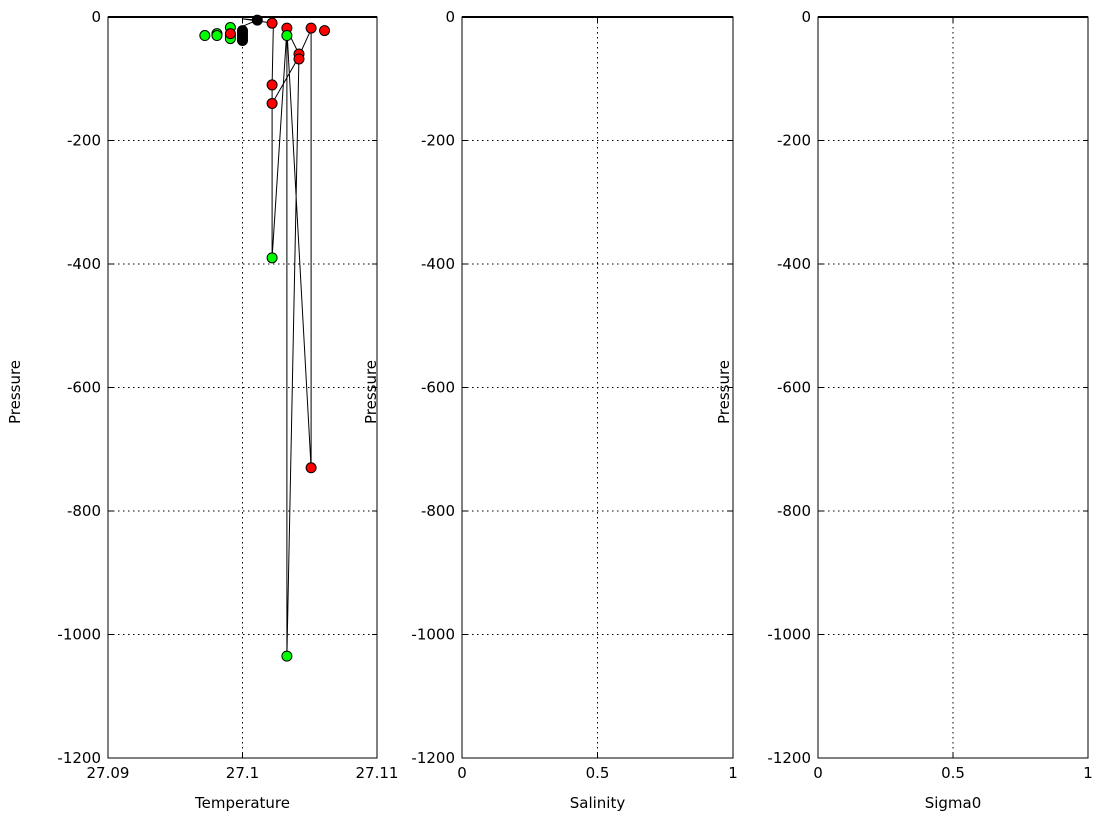 Image resolution: width=1093 pixels, height=827 pixels. I want to click on x-axis-title: Temperature, so click(242, 803).